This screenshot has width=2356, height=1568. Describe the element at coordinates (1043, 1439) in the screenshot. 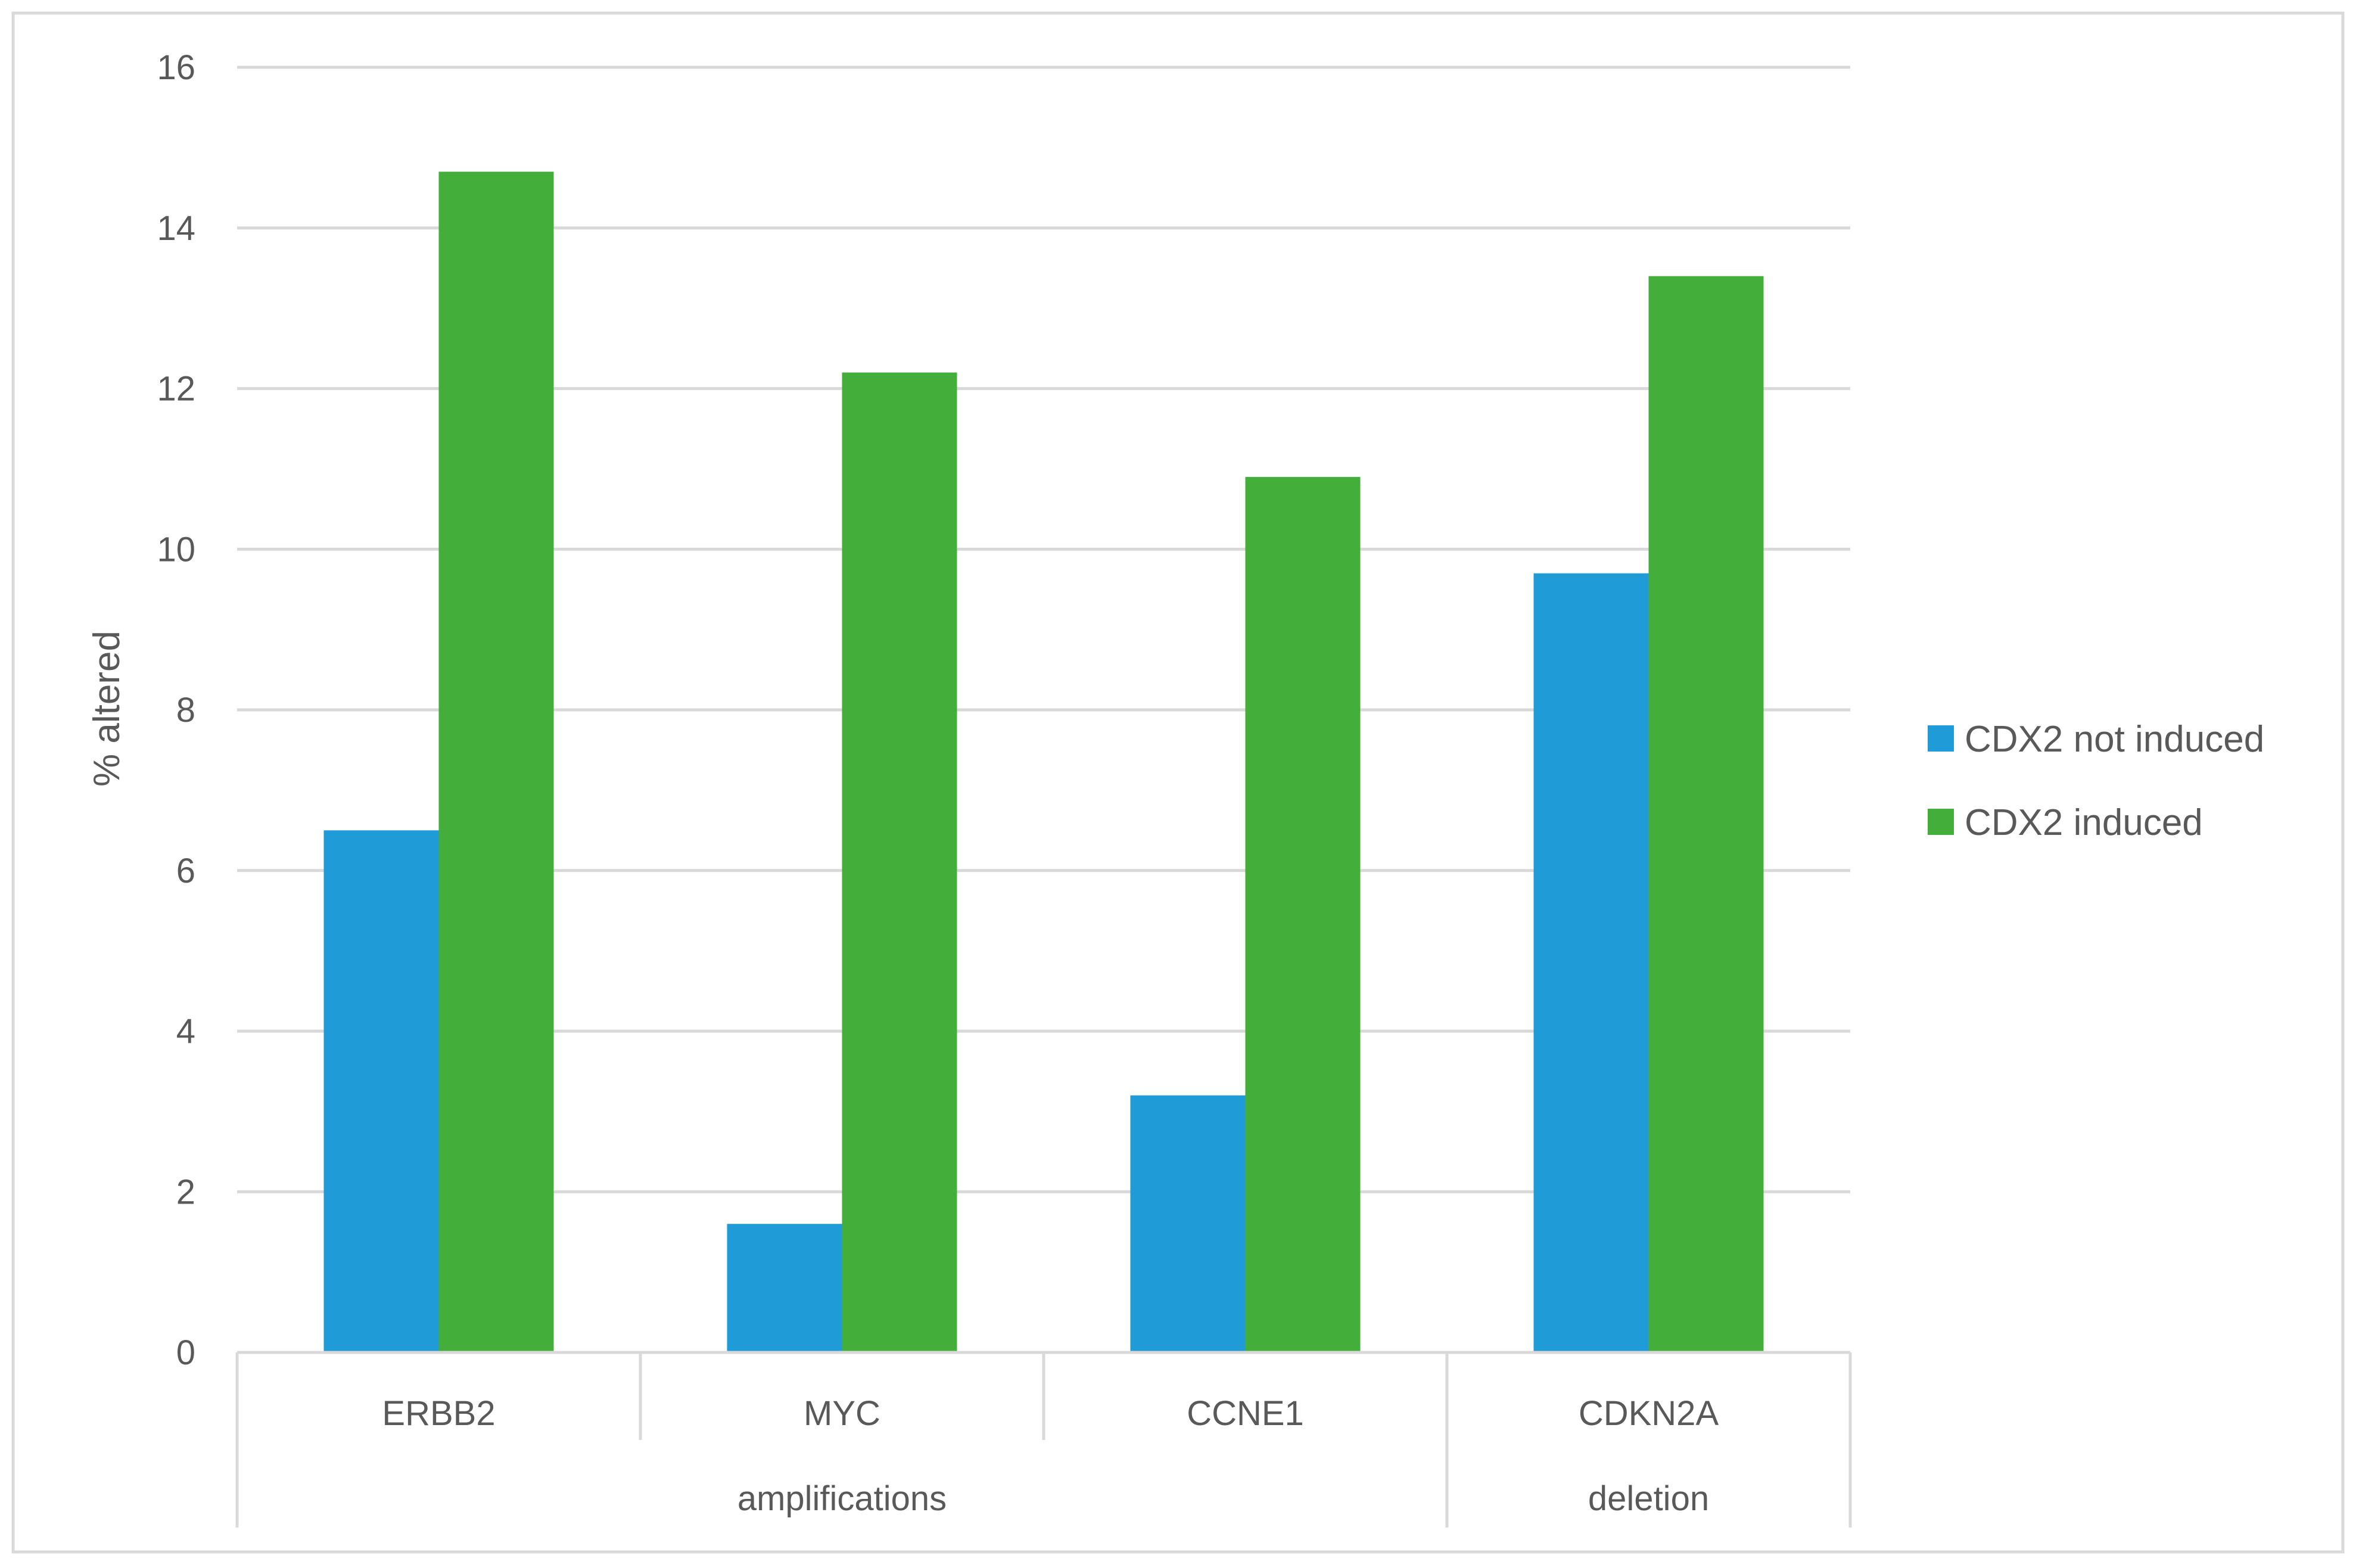

I see `axes` at that location.